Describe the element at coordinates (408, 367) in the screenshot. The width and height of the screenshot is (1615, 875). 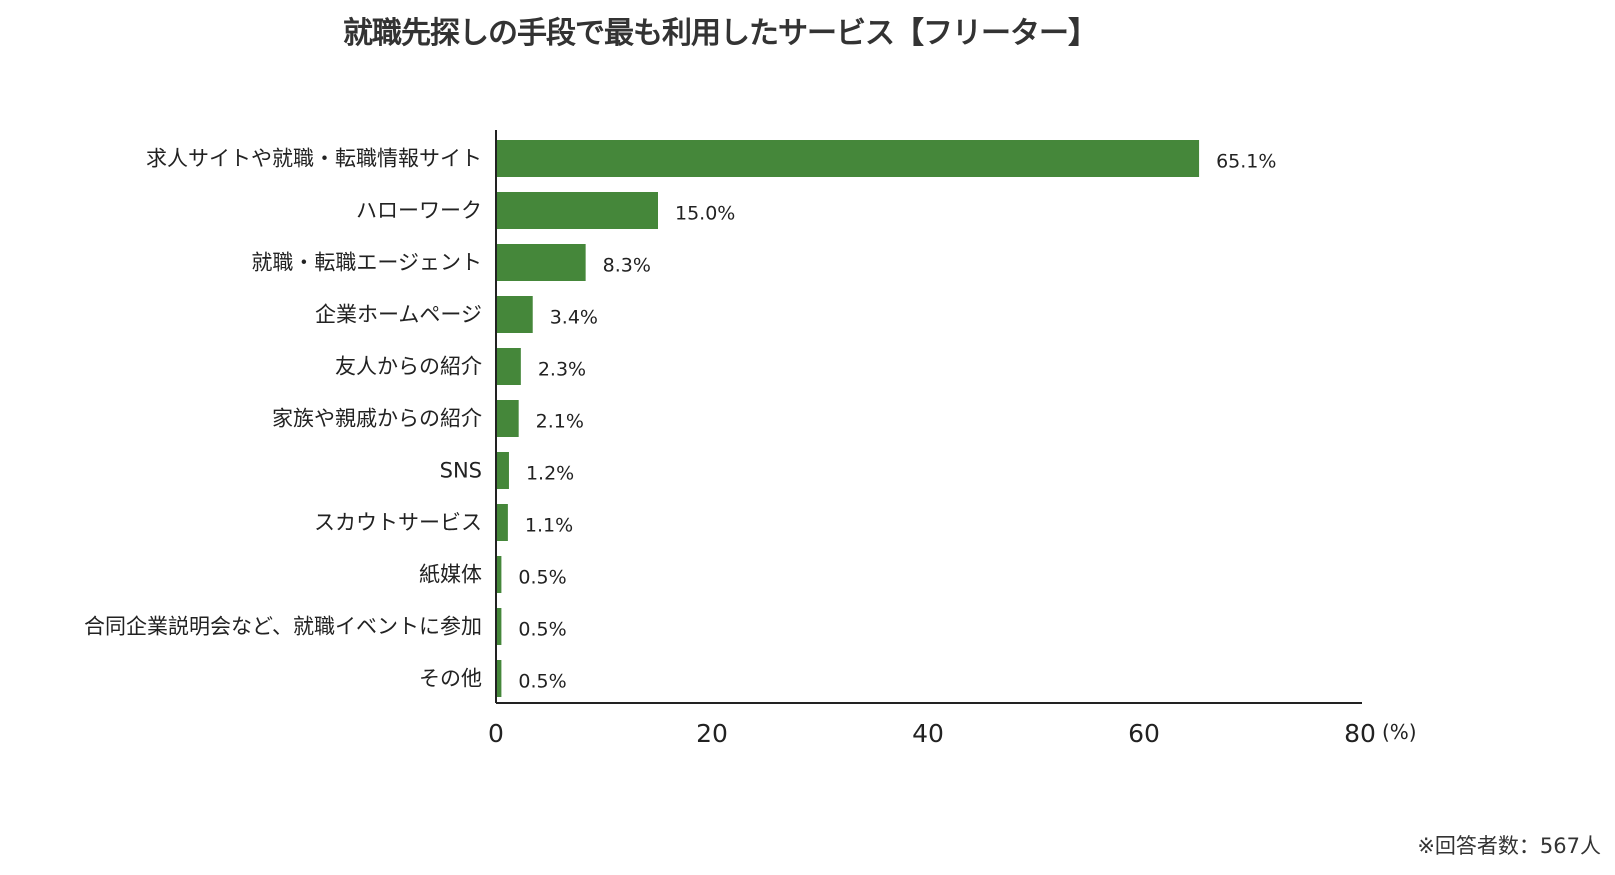
I see `category-label: 友人からの紹介` at that location.